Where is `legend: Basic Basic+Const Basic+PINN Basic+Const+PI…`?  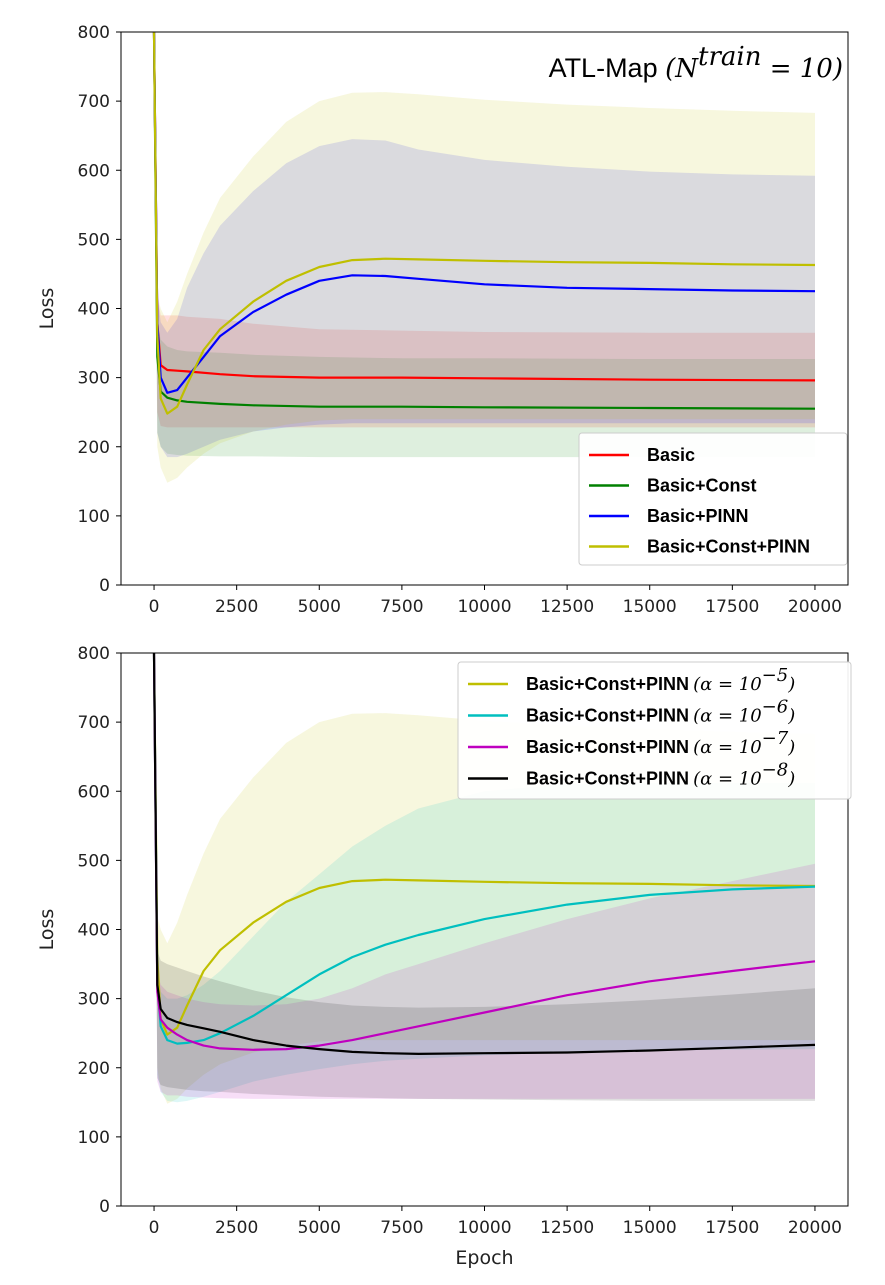 legend: Basic Basic+Const Basic+PINN Basic+Const+PI… is located at coordinates (713, 499).